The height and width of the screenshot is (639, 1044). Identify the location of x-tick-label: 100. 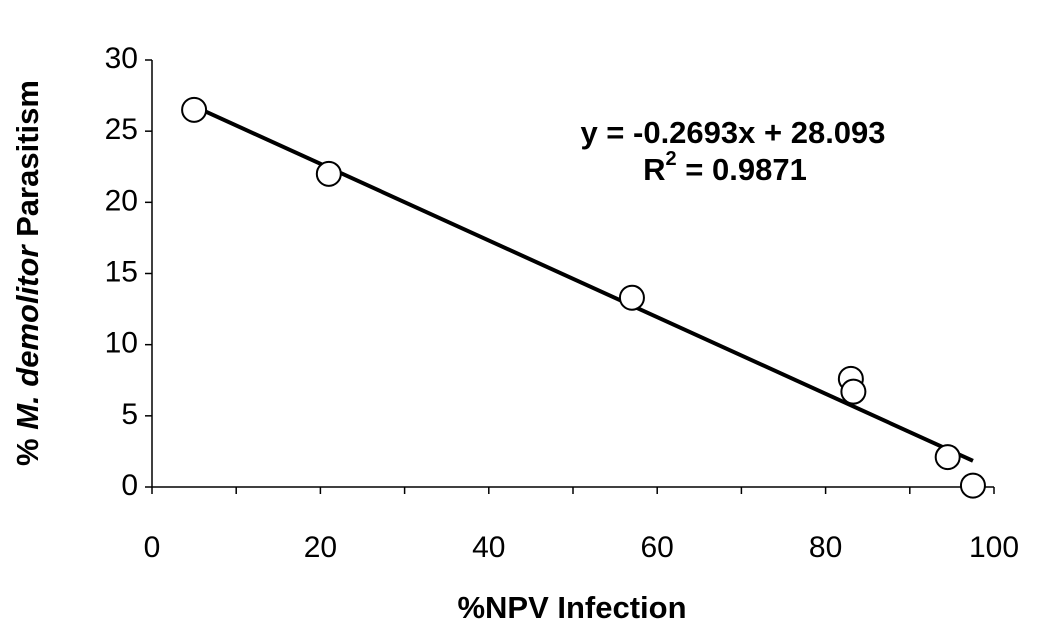
(994, 547).